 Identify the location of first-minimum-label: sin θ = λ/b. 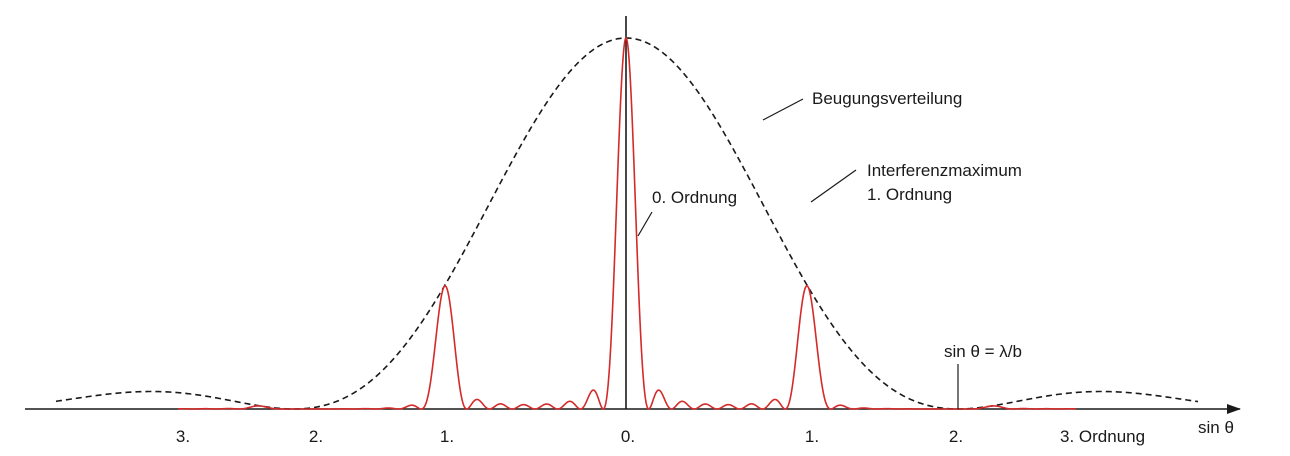
(983, 351).